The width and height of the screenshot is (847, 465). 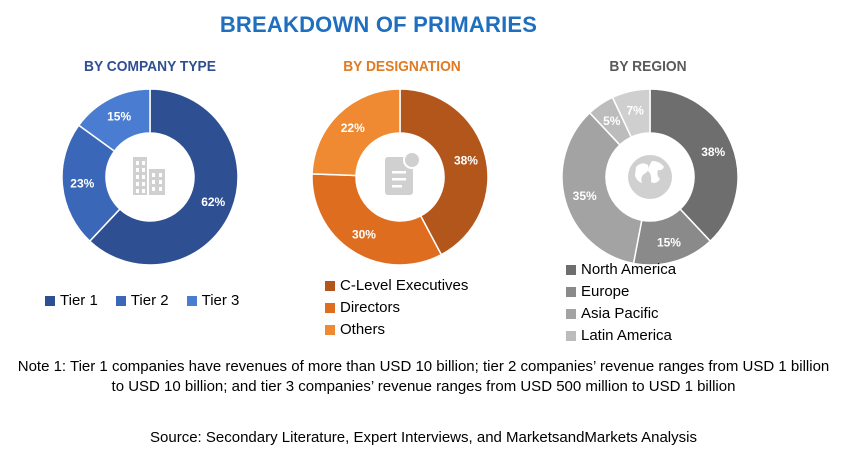 I want to click on data-label-by-designation-0: 38%, so click(x=466, y=161).